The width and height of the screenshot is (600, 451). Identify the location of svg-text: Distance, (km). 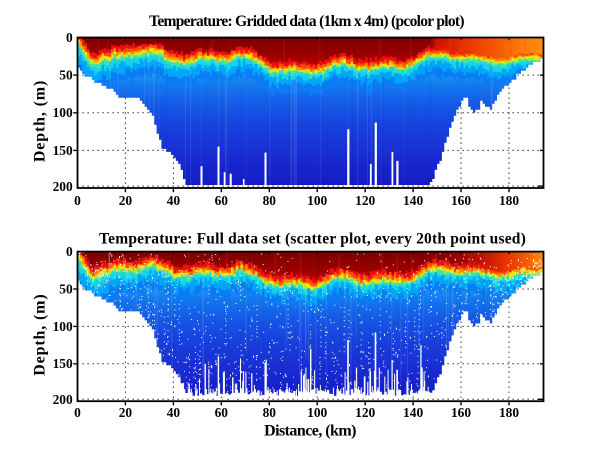
(310, 430).